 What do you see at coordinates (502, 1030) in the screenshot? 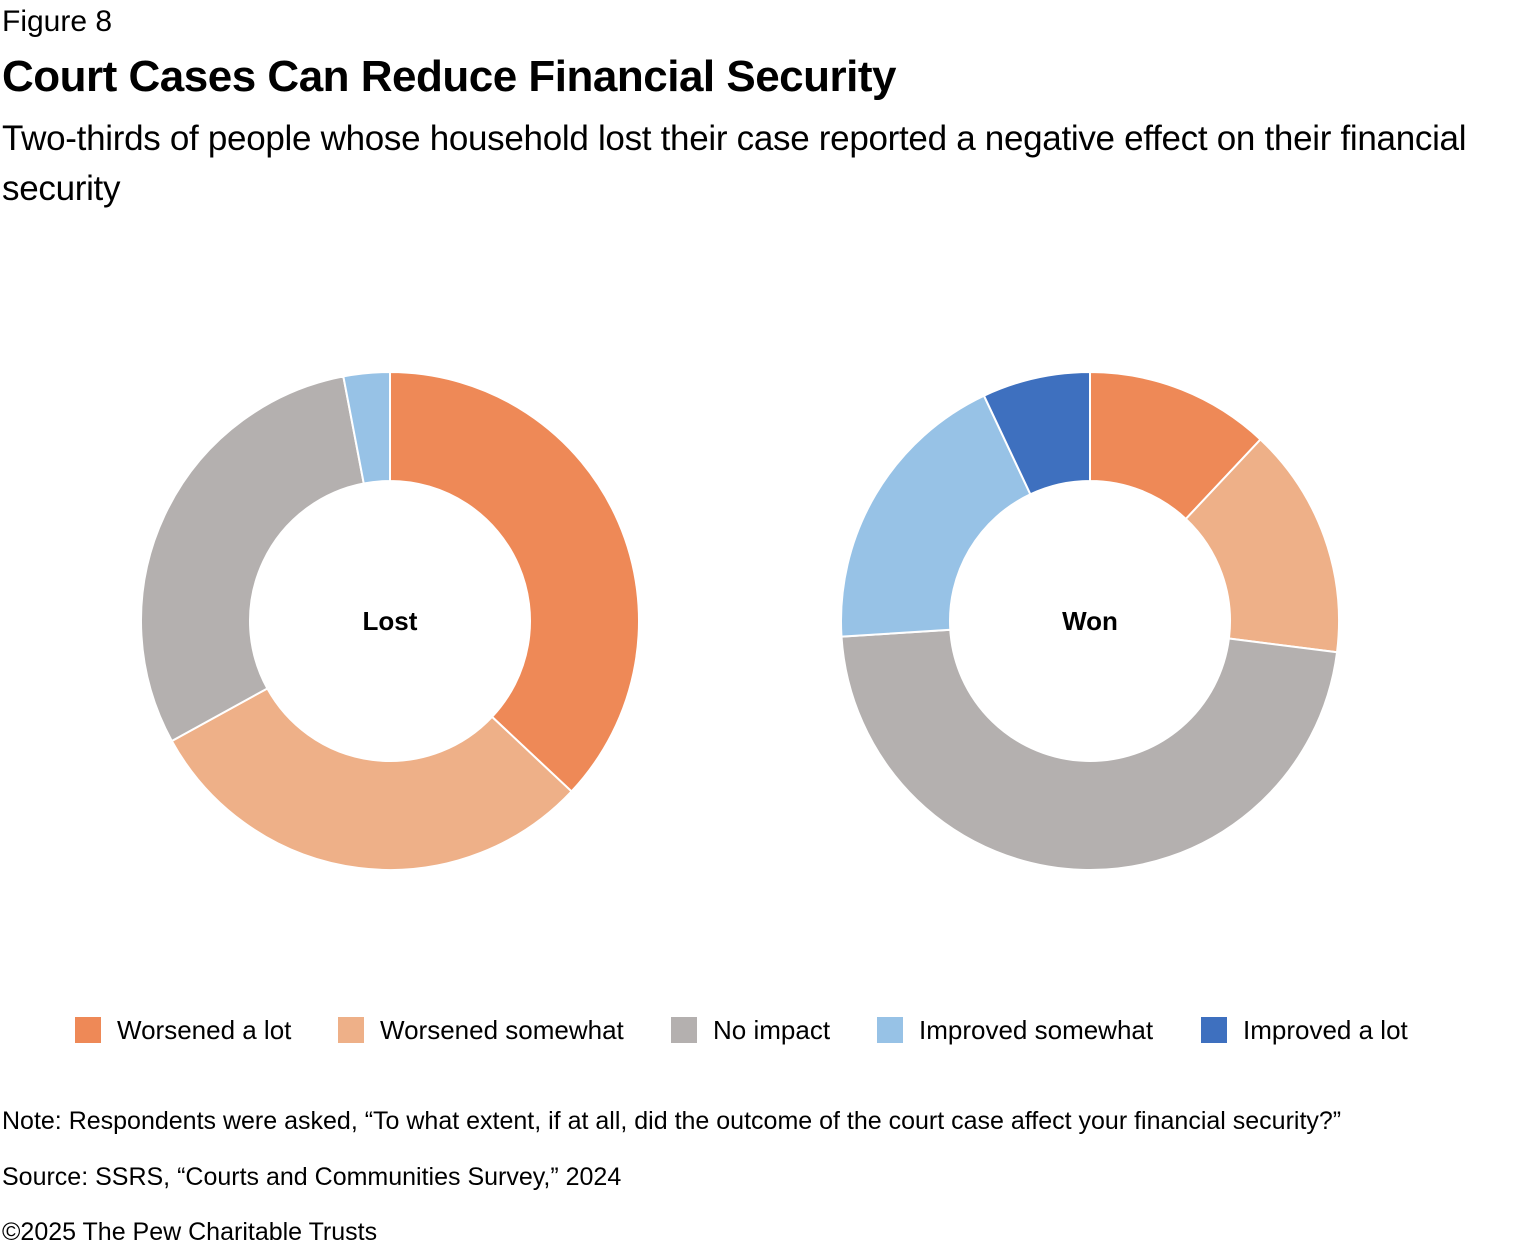
I see `legend-label: Worsened somewhat` at bounding box center [502, 1030].